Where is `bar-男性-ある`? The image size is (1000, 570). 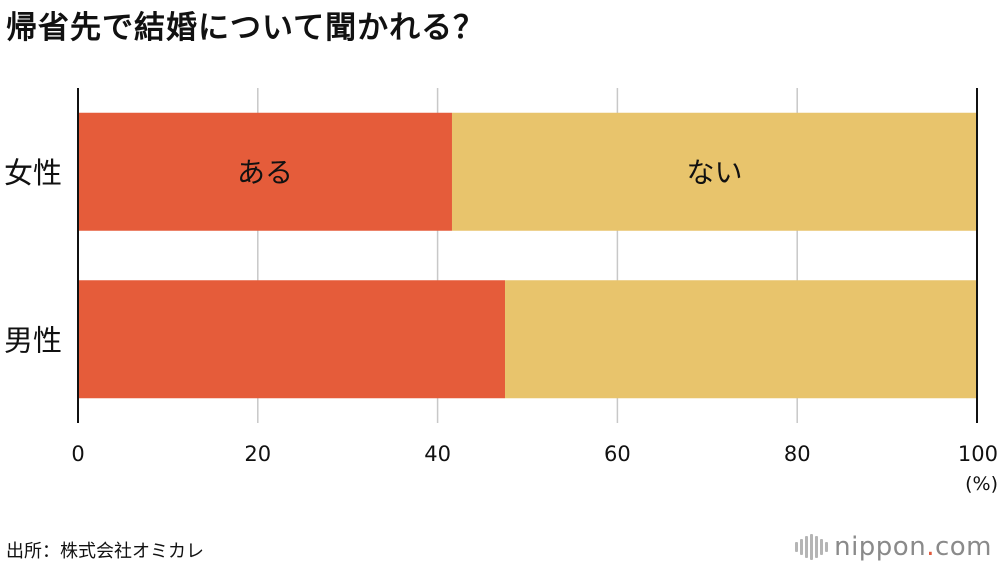
bar-男性-ある is located at coordinates (292, 339).